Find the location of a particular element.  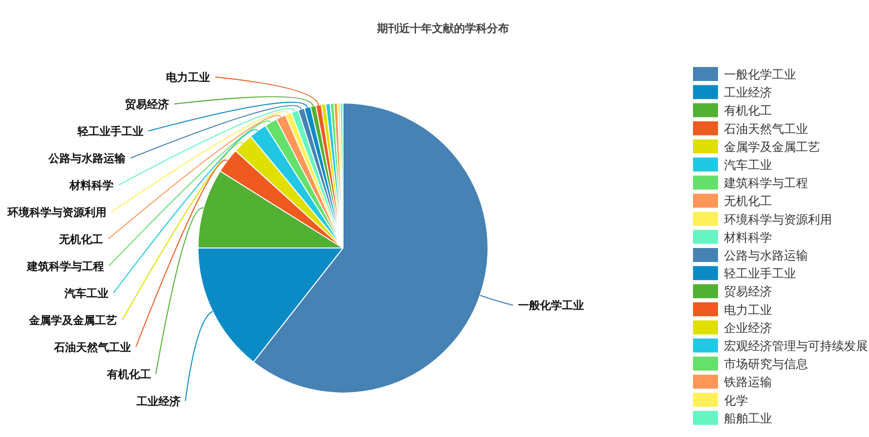

legend-label: 汽车工业 is located at coordinates (748, 165).